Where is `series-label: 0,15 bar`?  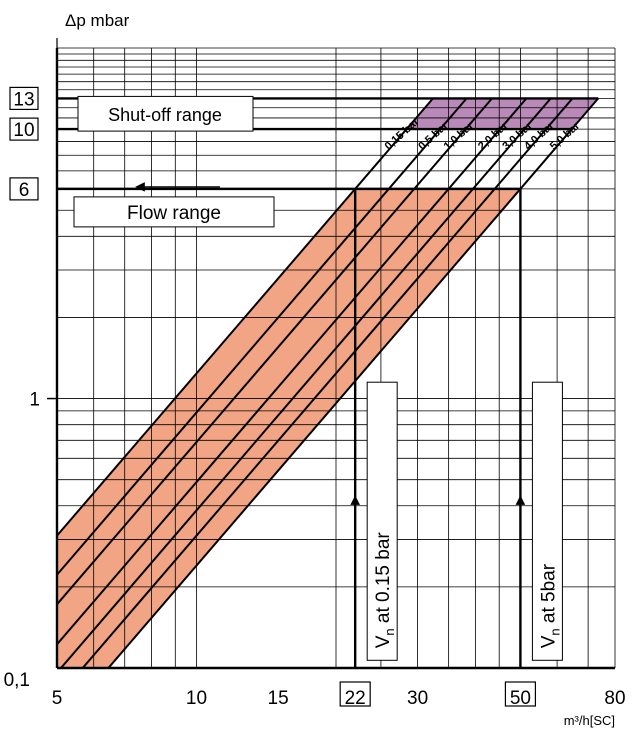
series-label: 0,15 bar is located at coordinates (402, 133).